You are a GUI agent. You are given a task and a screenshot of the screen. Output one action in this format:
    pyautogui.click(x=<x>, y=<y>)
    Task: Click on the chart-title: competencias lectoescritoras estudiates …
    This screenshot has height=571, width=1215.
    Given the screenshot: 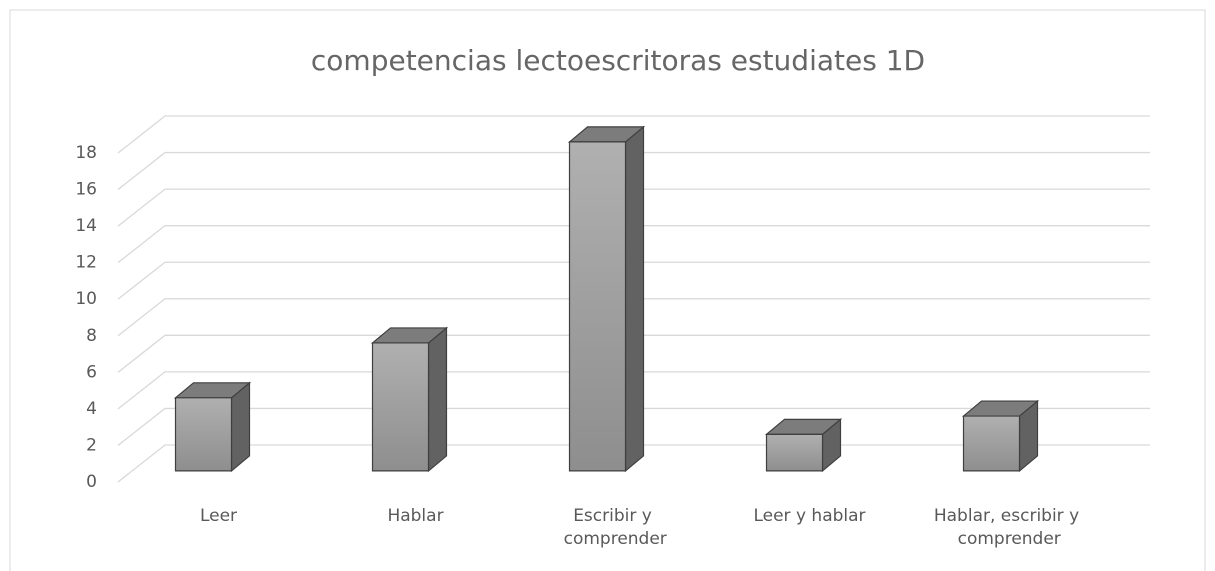 What is the action you would take?
    pyautogui.click(x=618, y=60)
    